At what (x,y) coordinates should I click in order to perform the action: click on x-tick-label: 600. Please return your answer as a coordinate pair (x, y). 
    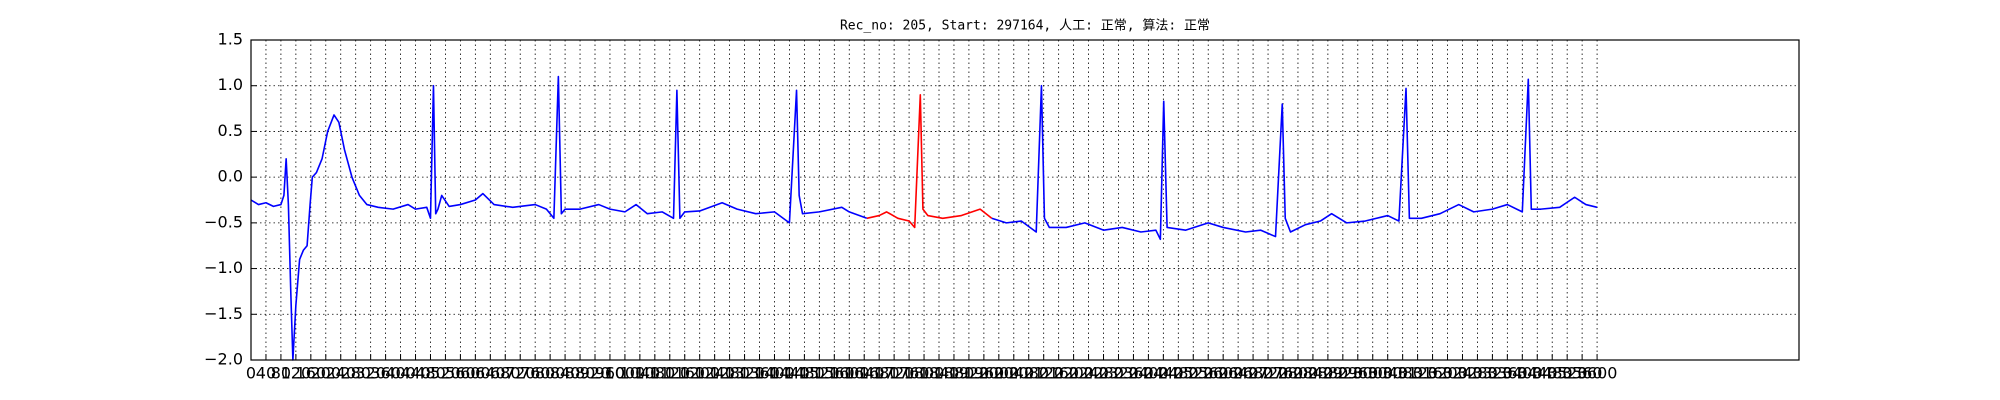
    Looking at the image, I should click on (475, 373).